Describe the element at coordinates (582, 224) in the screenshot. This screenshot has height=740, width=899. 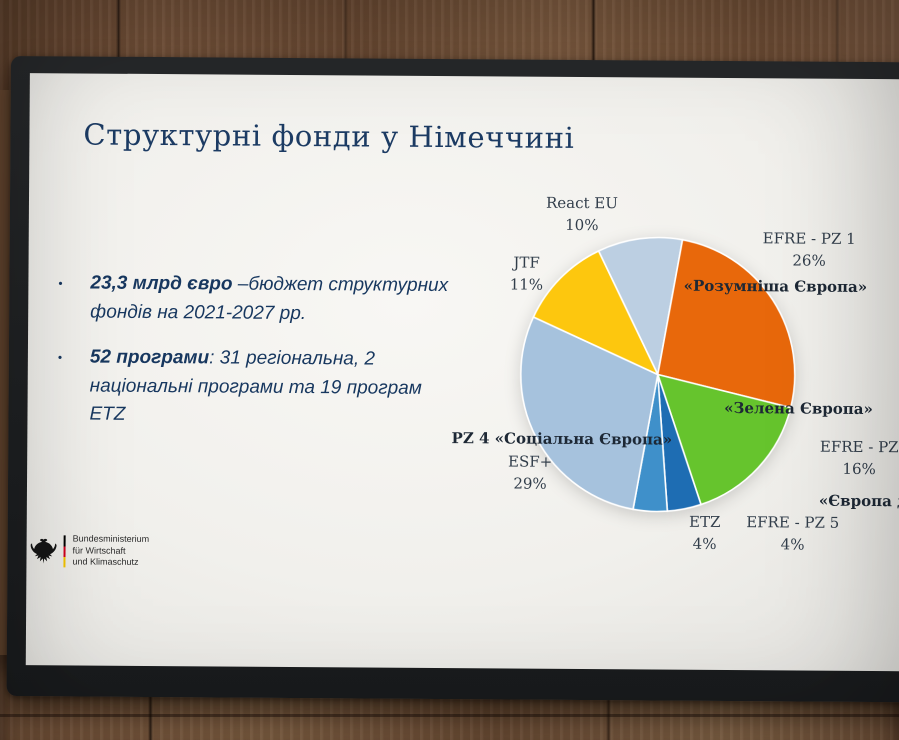
I see `chart-label-pct: 10%` at that location.